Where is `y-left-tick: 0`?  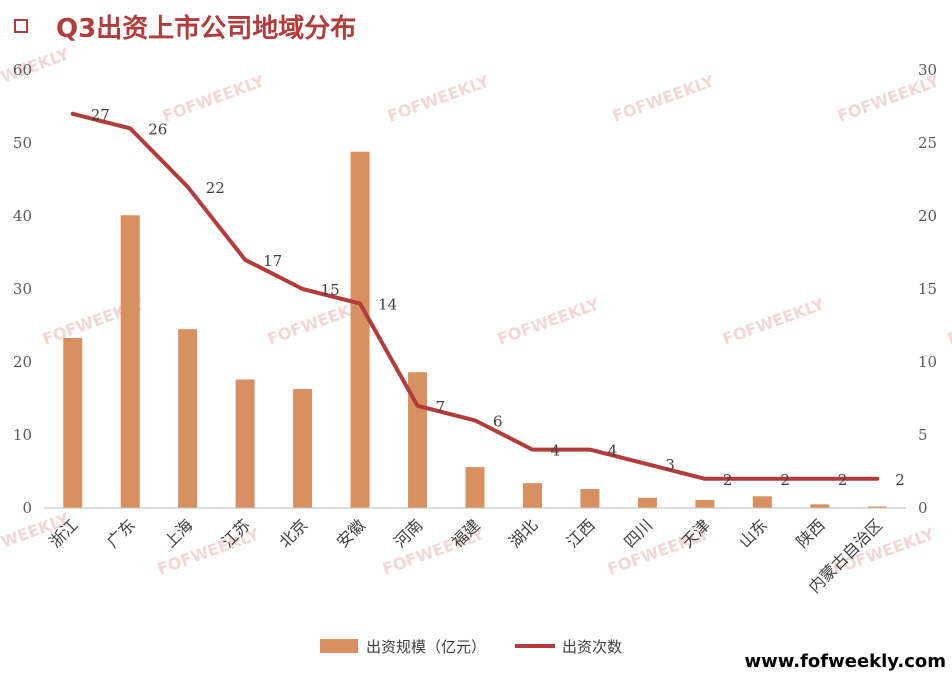
y-left-tick: 0 is located at coordinates (27, 508).